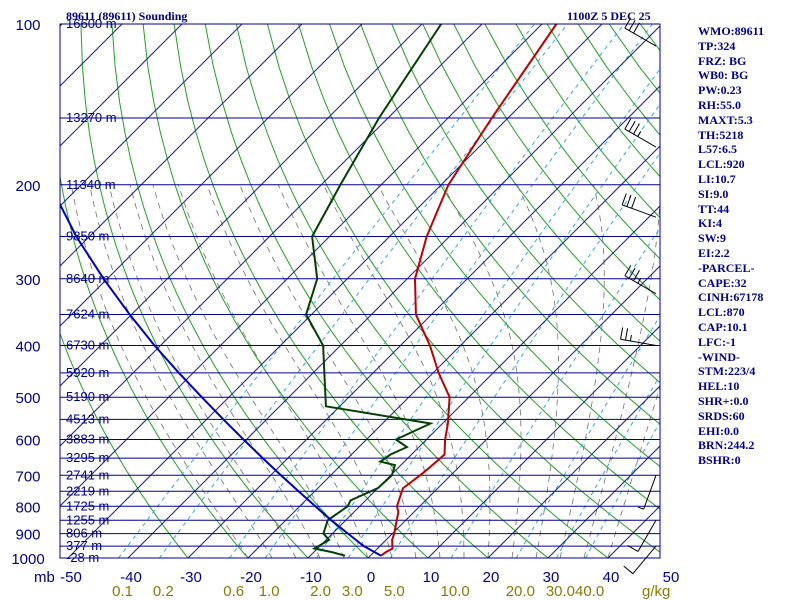 This screenshot has width=800, height=600. Describe the element at coordinates (87, 457) in the screenshot. I see `height-label: 3295 m` at that location.